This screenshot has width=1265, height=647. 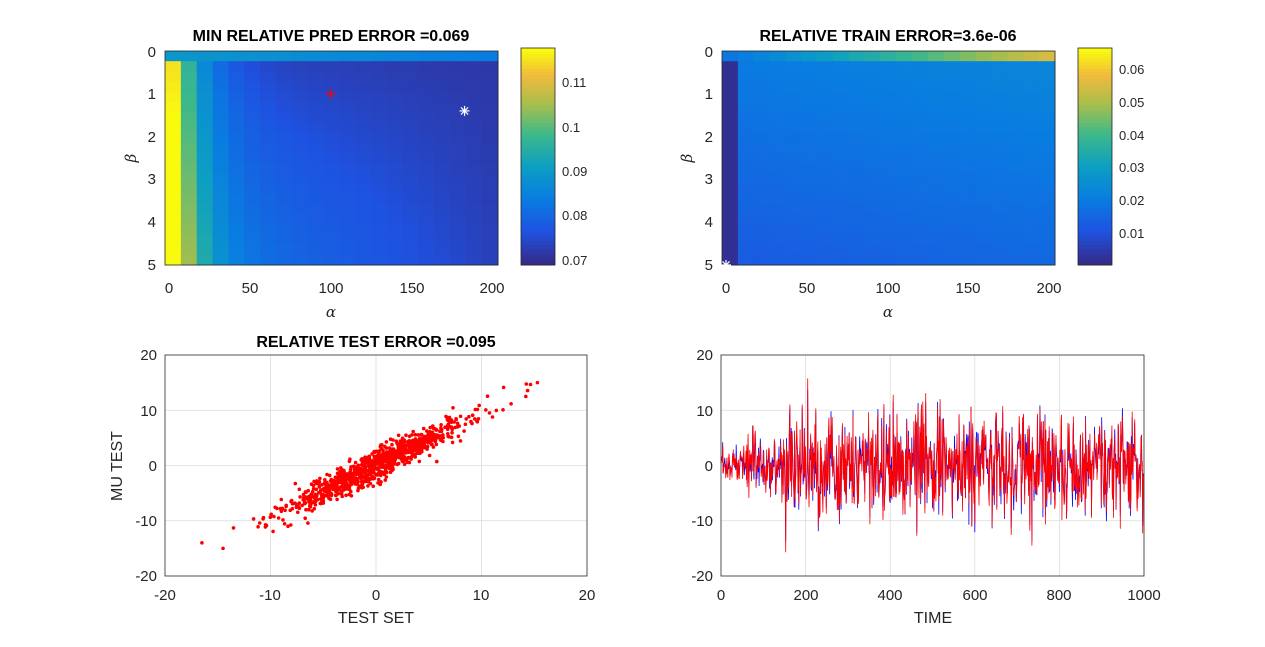 What do you see at coordinates (1143, 595) in the screenshot?
I see `x-tick-label: 1000` at bounding box center [1143, 595].